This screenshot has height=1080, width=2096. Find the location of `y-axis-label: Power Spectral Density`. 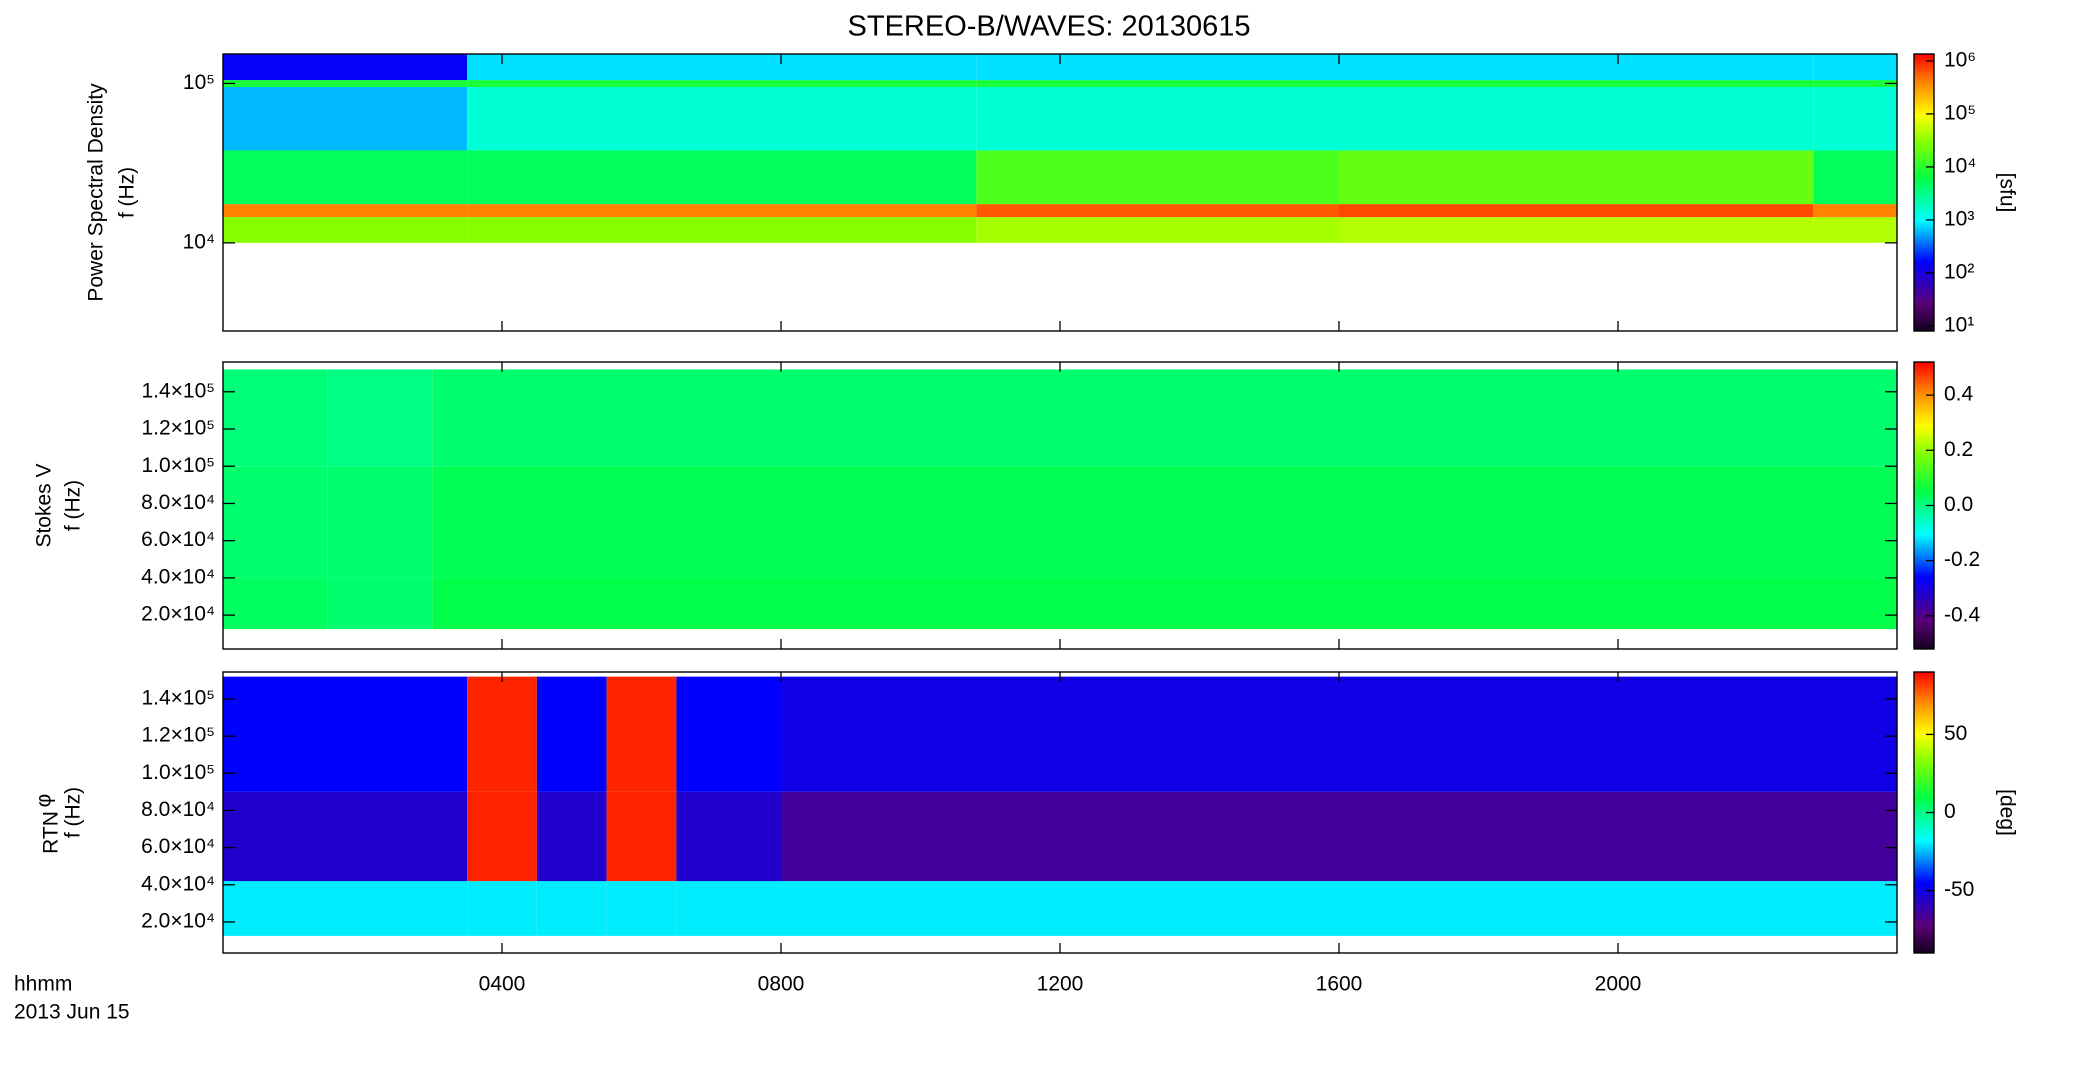

y-axis-label: Power Spectral Density is located at coordinates (96, 192).